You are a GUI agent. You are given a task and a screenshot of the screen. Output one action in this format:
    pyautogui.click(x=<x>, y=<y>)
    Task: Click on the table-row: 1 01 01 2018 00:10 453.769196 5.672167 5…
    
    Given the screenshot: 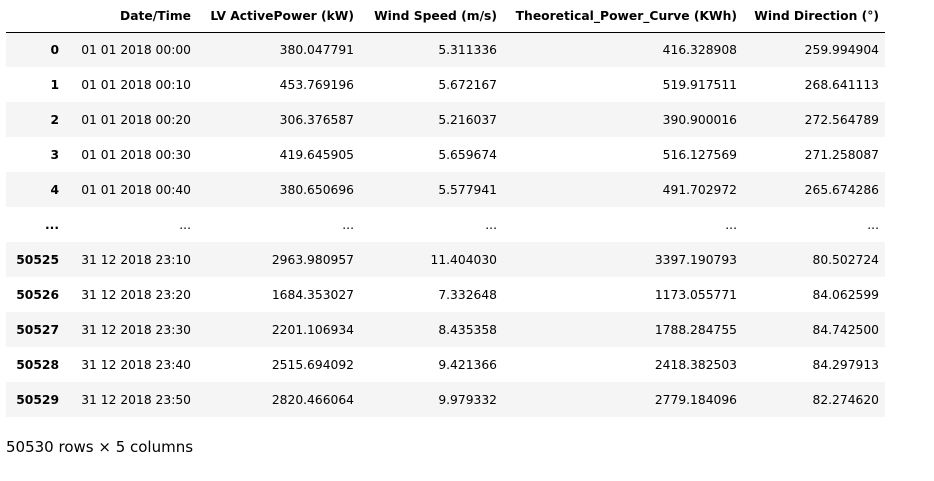 What is the action you would take?
    pyautogui.click(x=445, y=84)
    